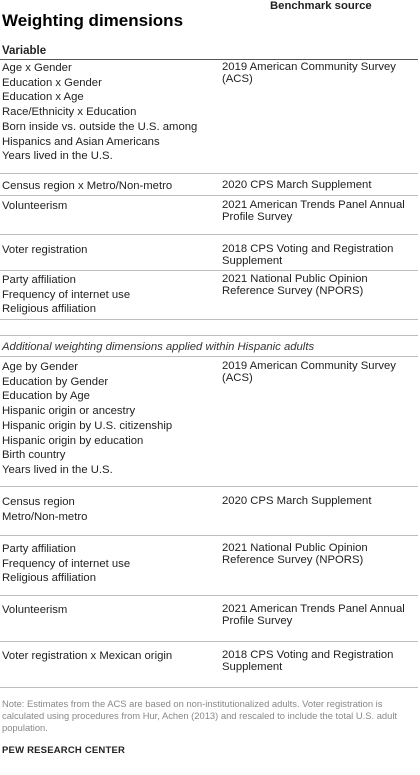  What do you see at coordinates (34, 455) in the screenshot?
I see `variable-item: Birth country` at bounding box center [34, 455].